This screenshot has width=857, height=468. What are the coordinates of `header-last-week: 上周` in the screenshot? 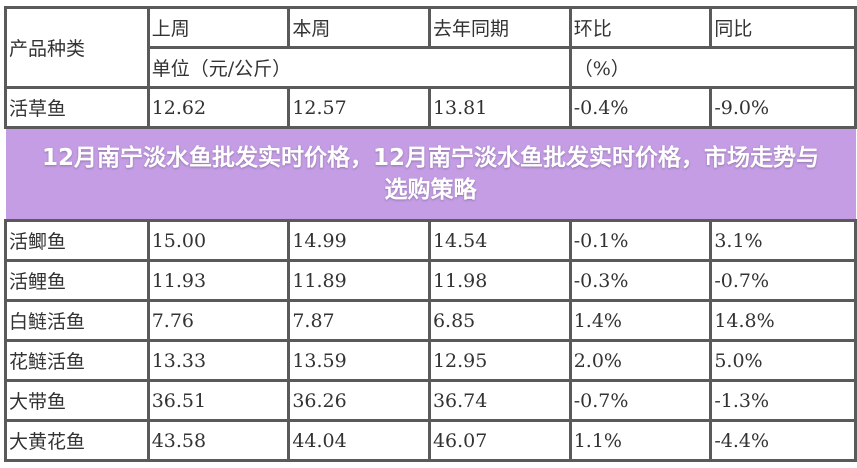 It's located at (218, 27).